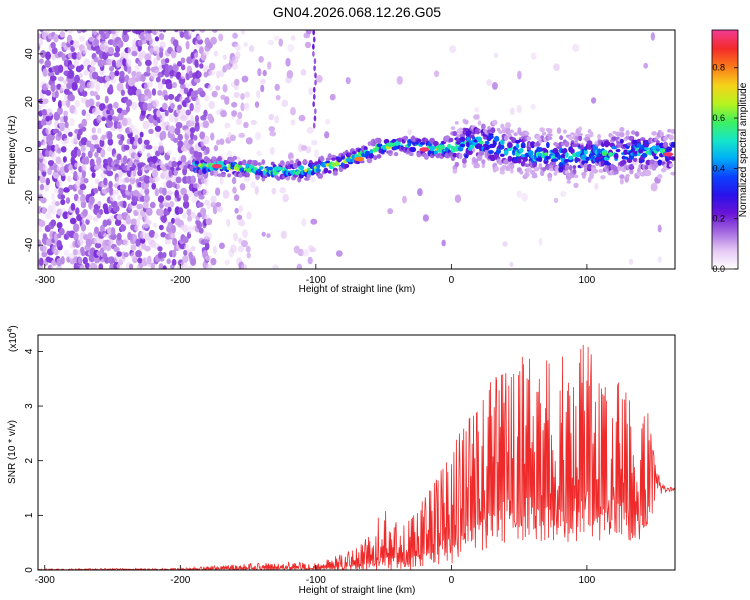 Image resolution: width=750 pixels, height=600 pixels. Describe the element at coordinates (316, 580) in the screenshot. I see `x-tick-label: -100` at that location.